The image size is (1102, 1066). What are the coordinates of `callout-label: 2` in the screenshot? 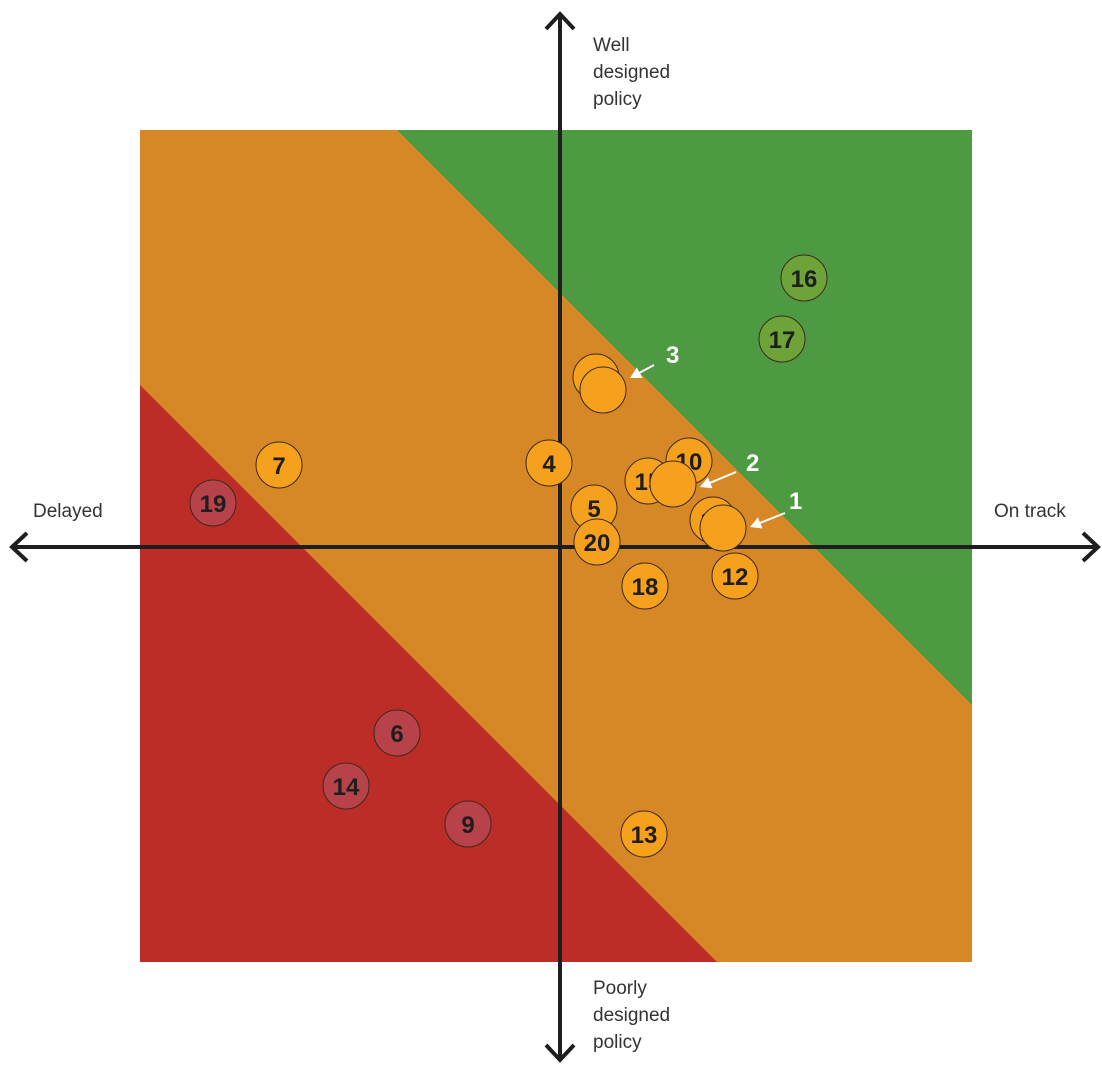 It's located at (752, 463).